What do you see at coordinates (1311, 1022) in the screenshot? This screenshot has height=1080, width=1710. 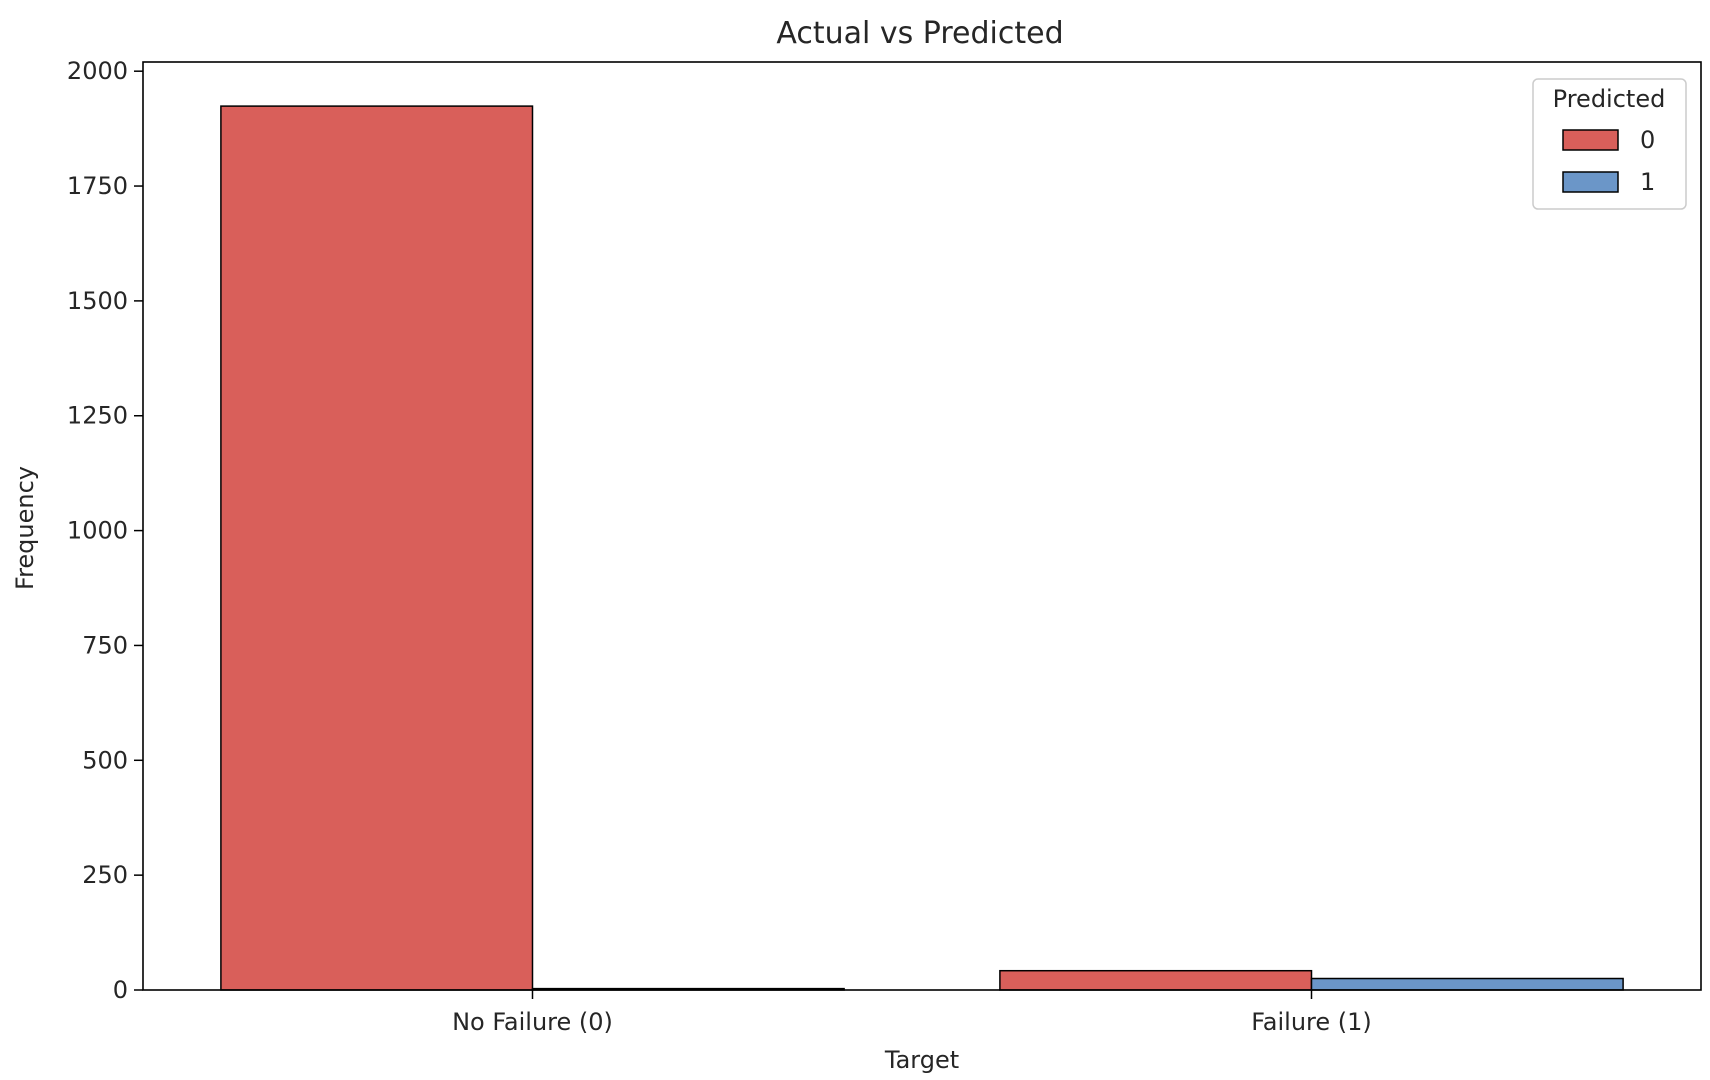 I see `x-tick-label: Failure (1)` at bounding box center [1311, 1022].